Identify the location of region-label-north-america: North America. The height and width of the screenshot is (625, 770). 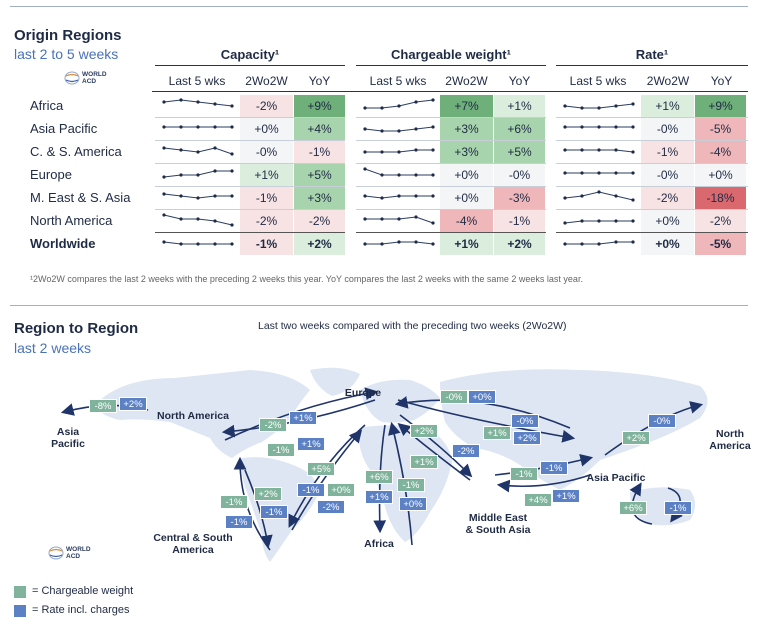
(193, 416).